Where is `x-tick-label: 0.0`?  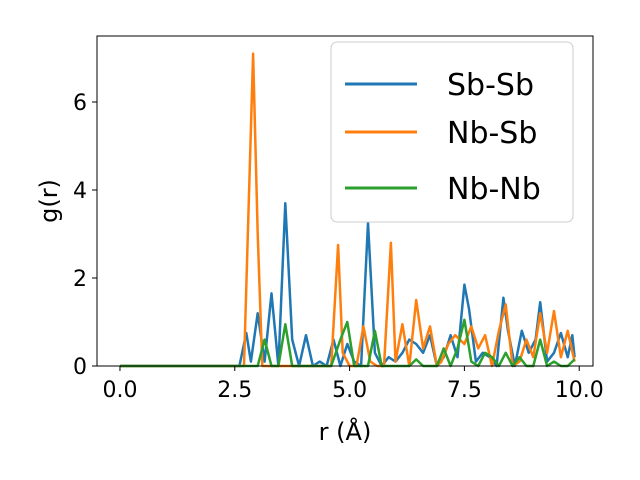 x-tick-label: 0.0 is located at coordinates (119, 390).